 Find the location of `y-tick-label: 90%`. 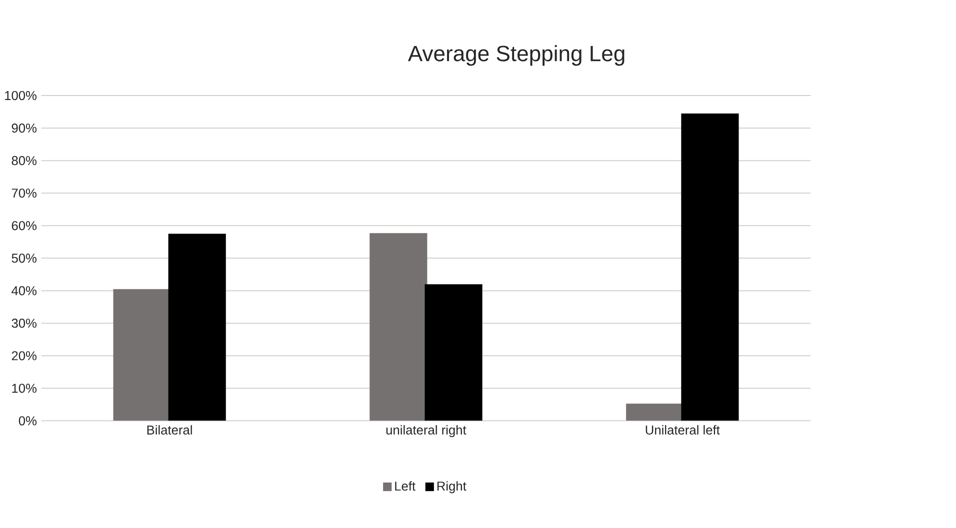

y-tick-label: 90% is located at coordinates (24, 127).